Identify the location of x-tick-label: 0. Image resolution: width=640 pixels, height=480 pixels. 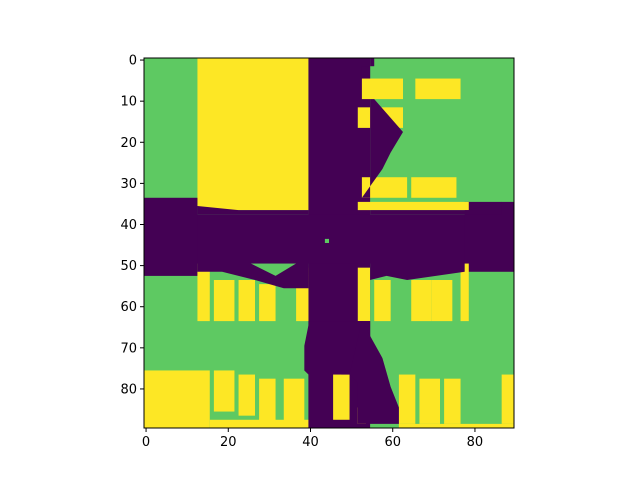
(146, 442).